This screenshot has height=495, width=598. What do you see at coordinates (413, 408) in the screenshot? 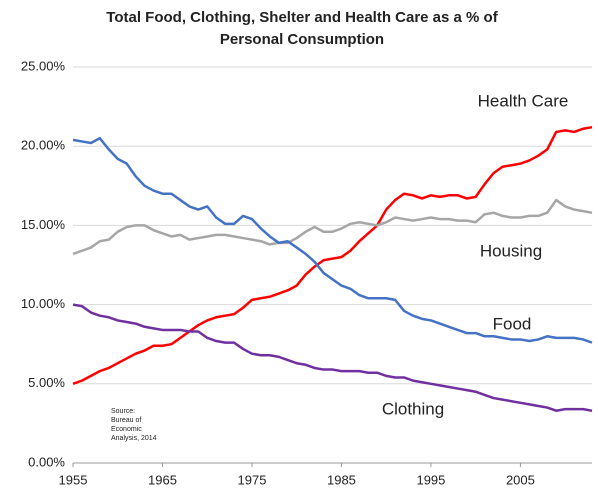
I see `series-label: Clothing` at bounding box center [413, 408].